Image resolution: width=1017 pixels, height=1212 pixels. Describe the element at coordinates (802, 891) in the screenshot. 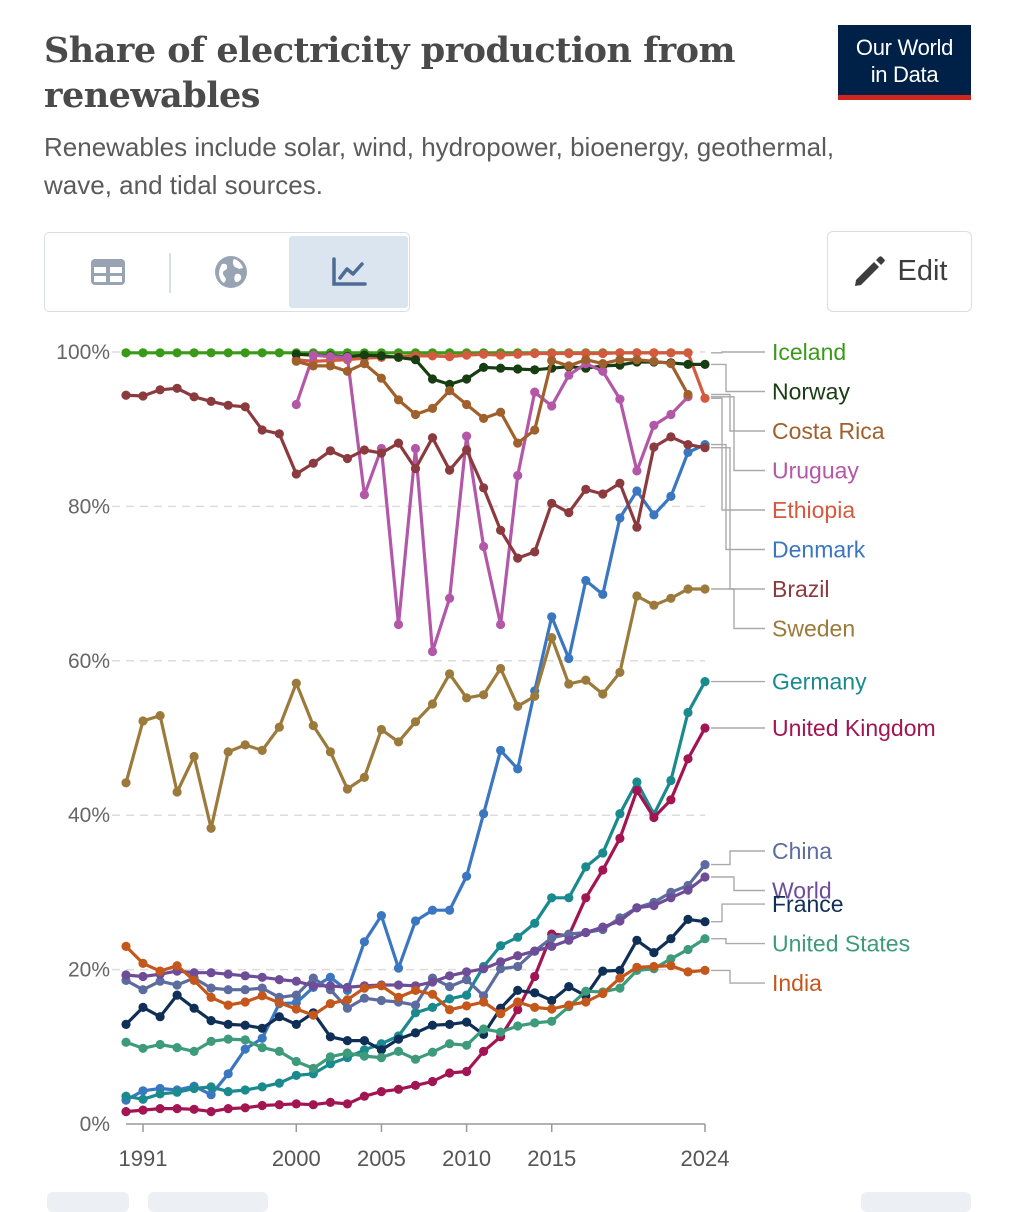

I see `legend-label: World` at that location.